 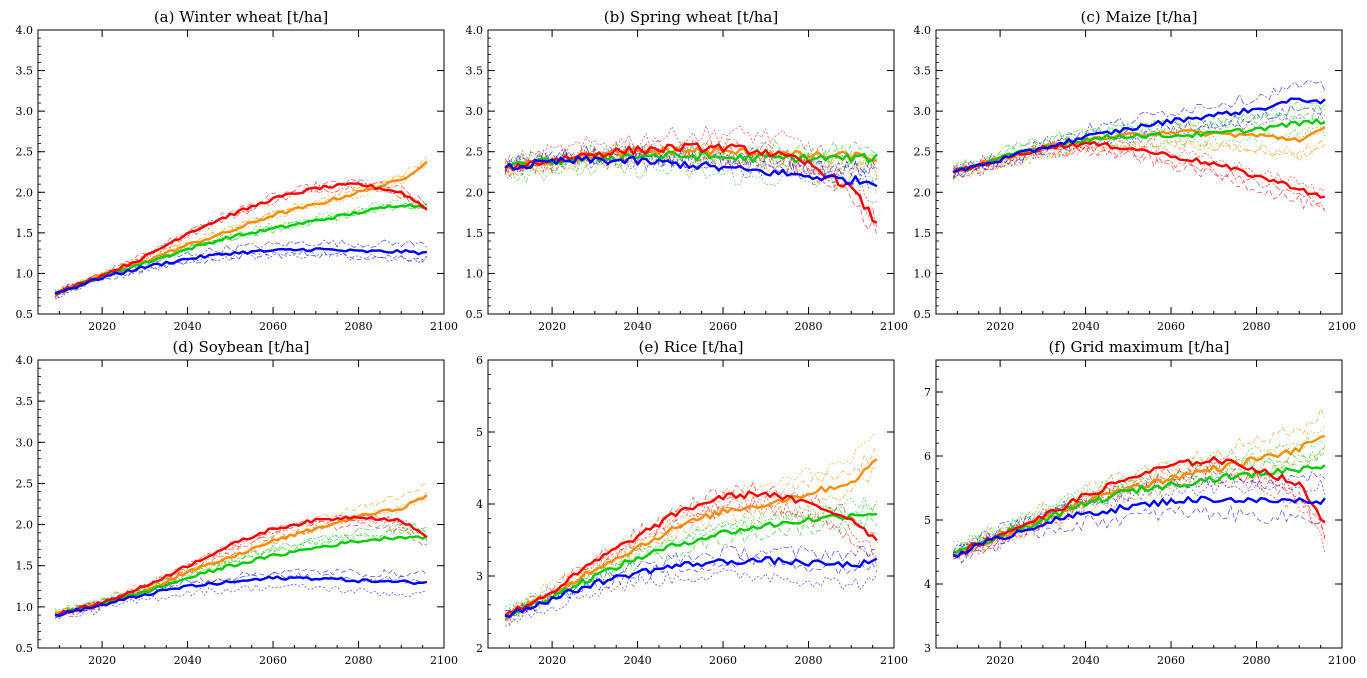 I want to click on panel-title: (f) Grid maximum [t/ha], so click(x=1138, y=347).